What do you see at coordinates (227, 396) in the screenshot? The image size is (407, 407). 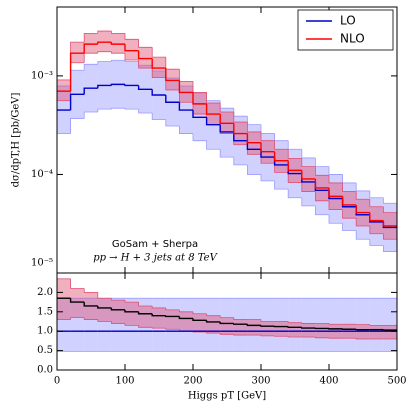 I see `x-axis-label: Higgs pT [GeV]` at bounding box center [227, 396].